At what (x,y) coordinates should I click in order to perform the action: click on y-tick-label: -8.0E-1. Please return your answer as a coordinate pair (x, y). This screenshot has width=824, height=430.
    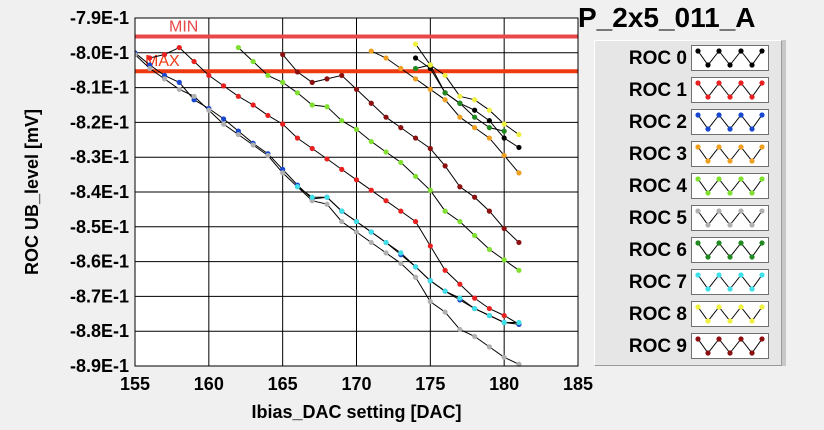
    Looking at the image, I should click on (99, 53).